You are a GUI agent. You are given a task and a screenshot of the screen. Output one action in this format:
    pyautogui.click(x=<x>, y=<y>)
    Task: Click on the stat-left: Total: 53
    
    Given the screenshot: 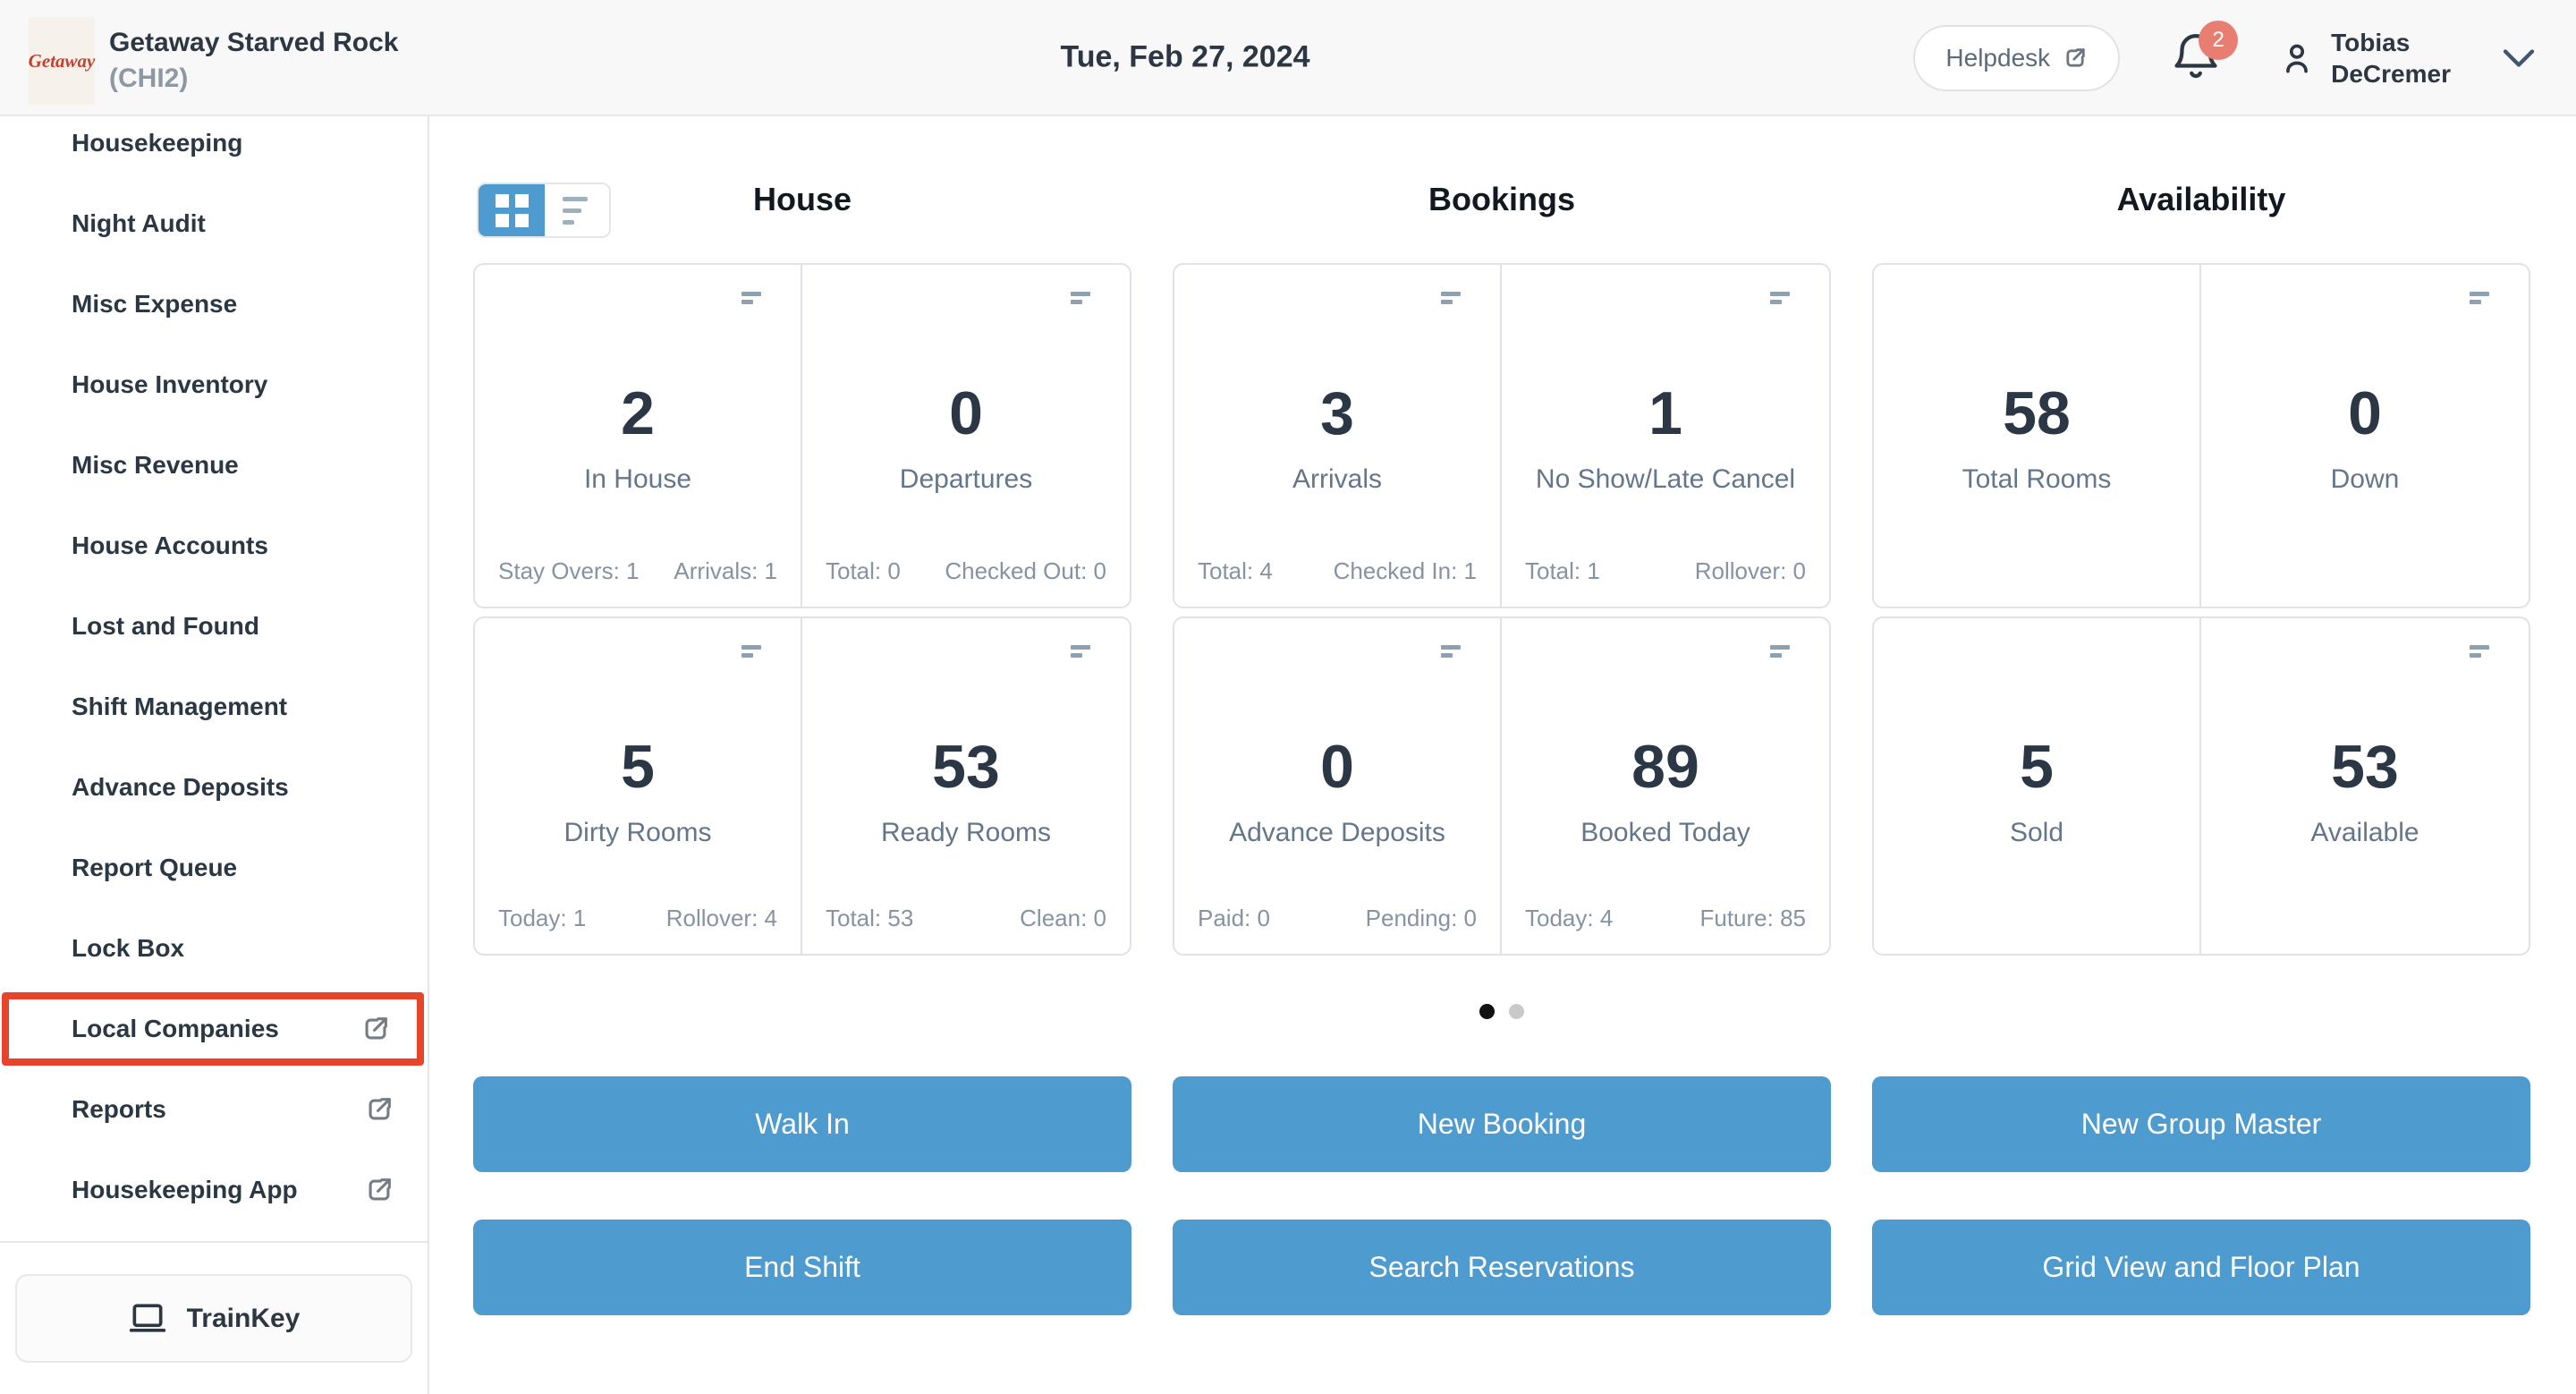 What is the action you would take?
    pyautogui.click(x=870, y=918)
    